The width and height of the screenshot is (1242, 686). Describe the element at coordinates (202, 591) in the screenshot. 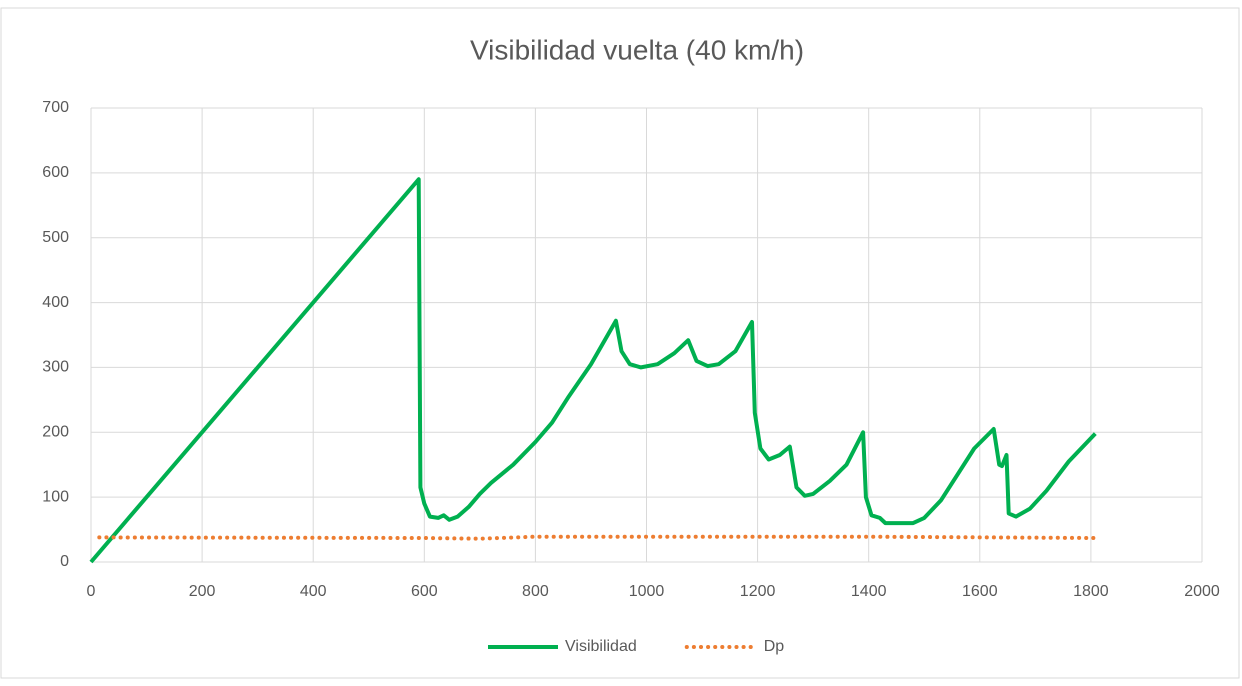

I see `x-tick-label: 200` at that location.